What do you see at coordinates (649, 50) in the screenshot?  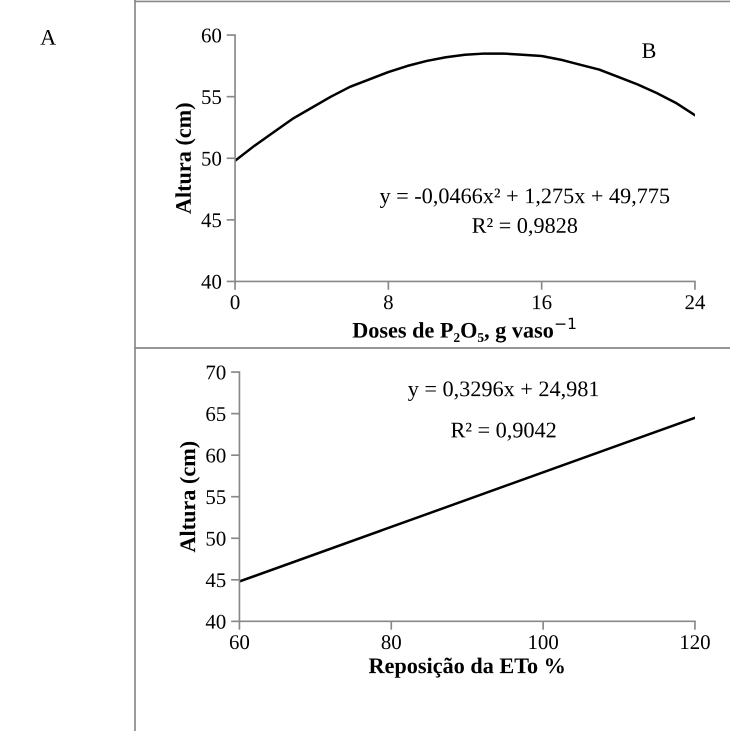 I see `annotation: B` at bounding box center [649, 50].